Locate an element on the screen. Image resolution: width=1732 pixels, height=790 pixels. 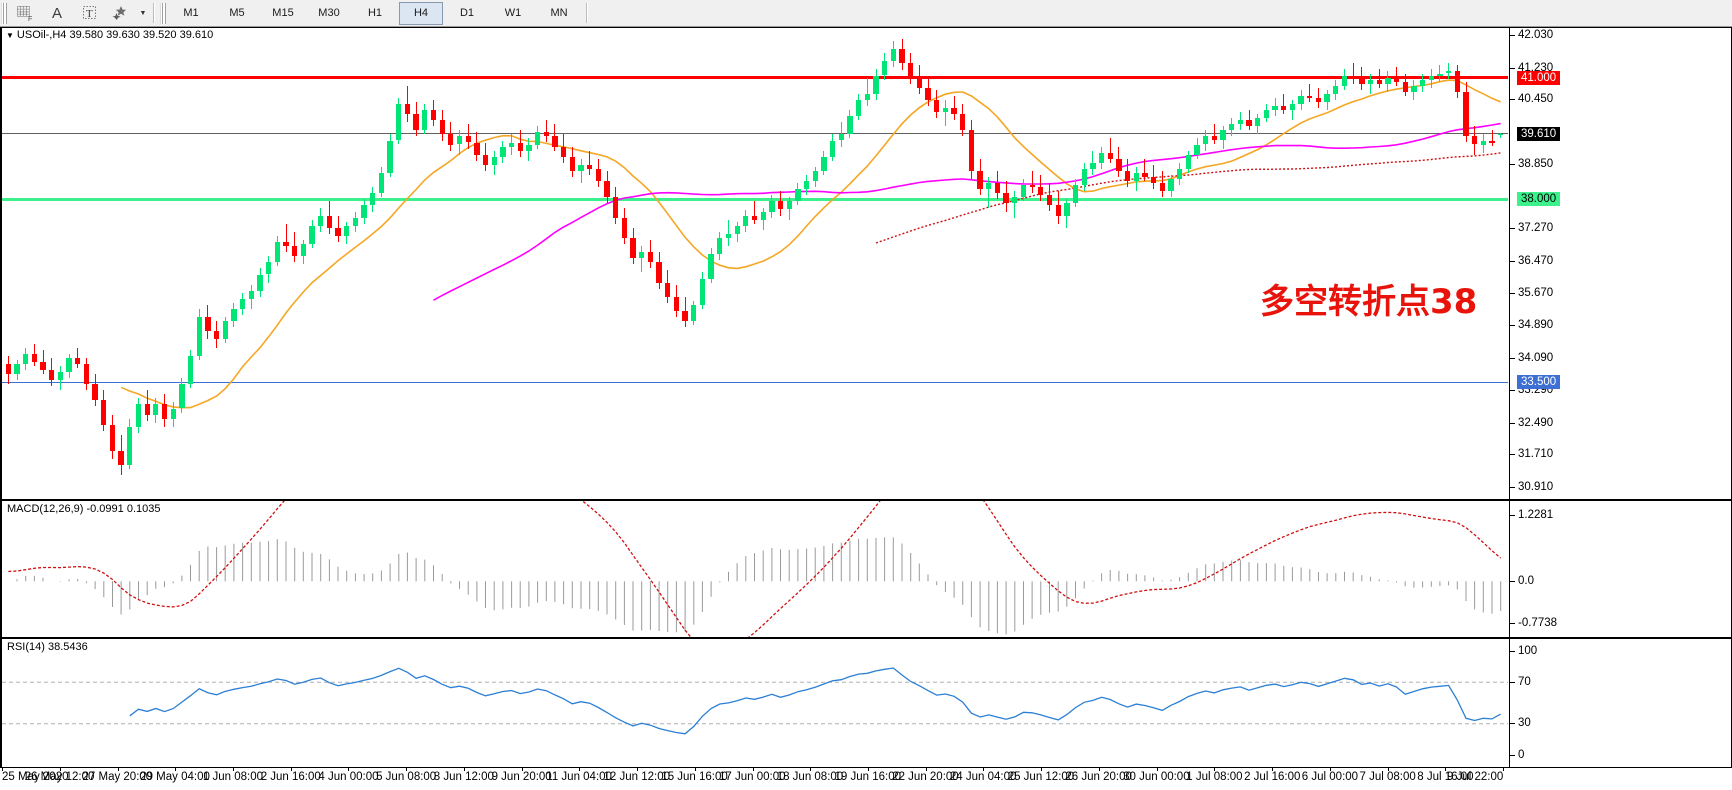
rsi-scale: 100 70 30 0 is located at coordinates (1620, 703).